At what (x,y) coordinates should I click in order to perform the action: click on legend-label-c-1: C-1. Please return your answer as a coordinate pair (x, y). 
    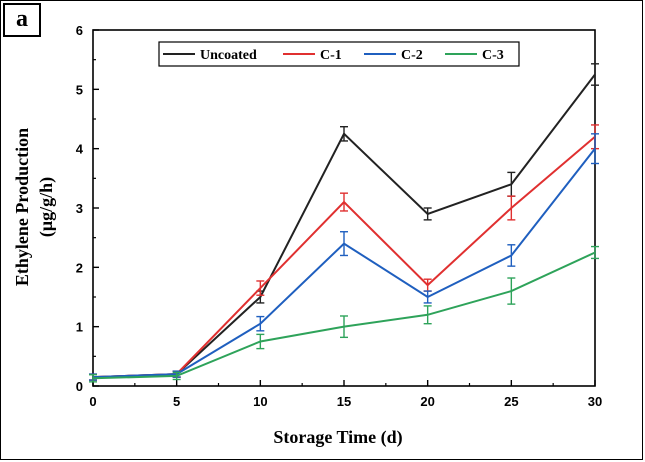
    Looking at the image, I should click on (331, 55).